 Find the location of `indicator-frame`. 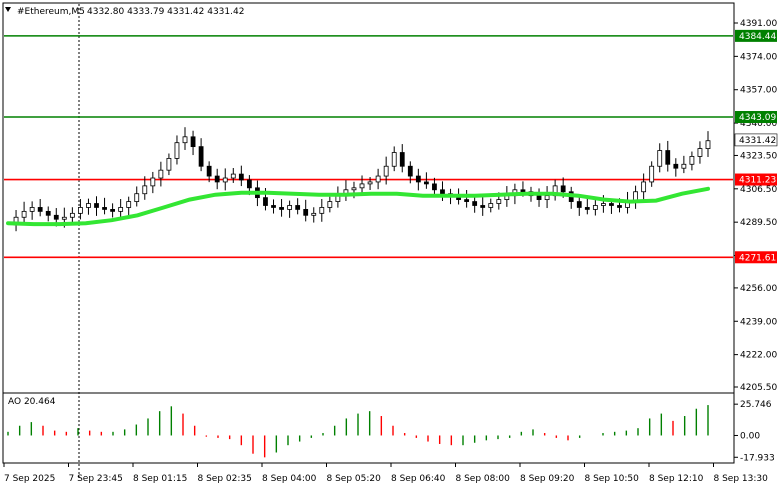

indicator-frame is located at coordinates (368, 428).